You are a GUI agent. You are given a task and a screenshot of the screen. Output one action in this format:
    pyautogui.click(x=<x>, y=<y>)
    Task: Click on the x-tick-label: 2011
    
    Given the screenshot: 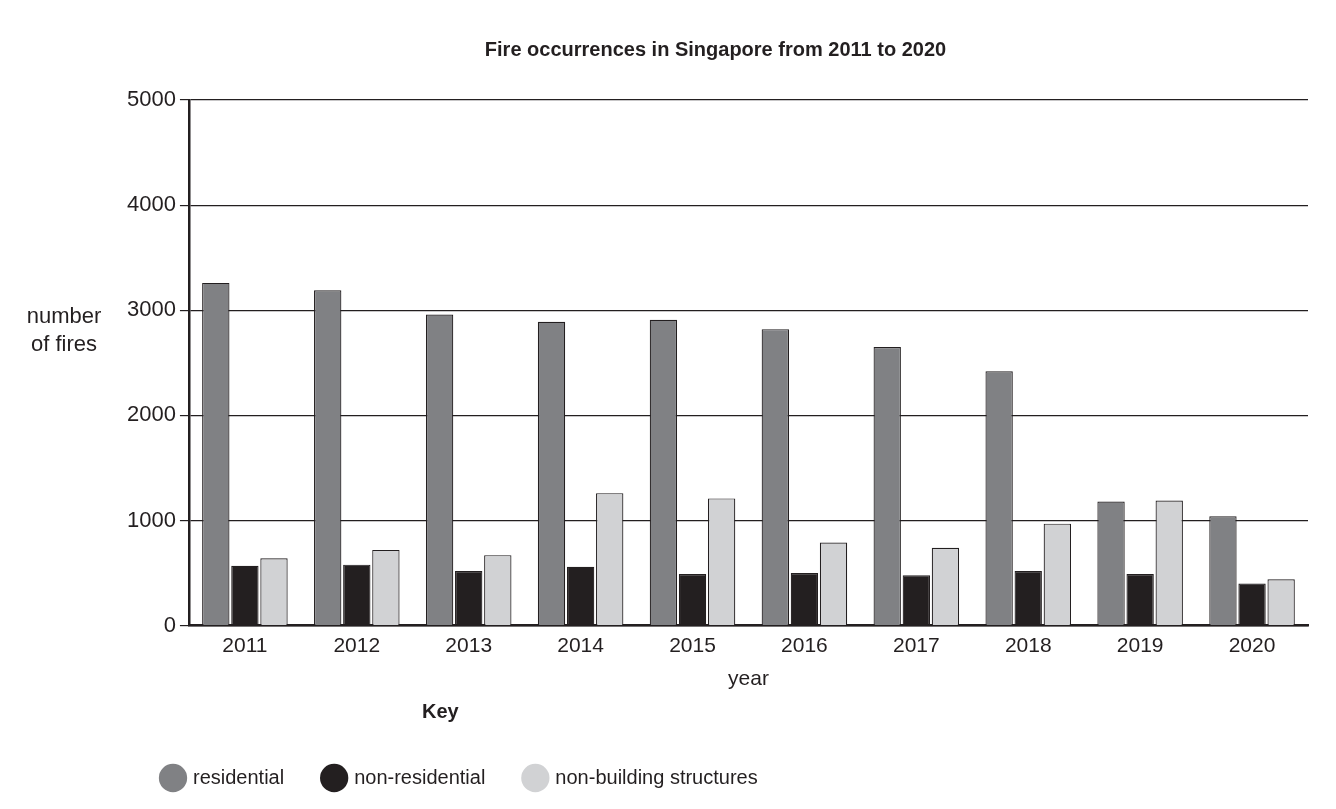 What is the action you would take?
    pyautogui.click(x=245, y=644)
    